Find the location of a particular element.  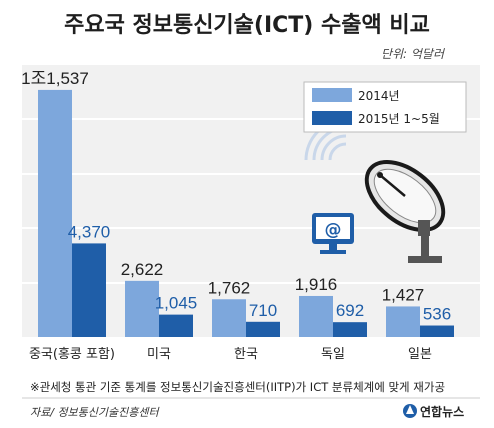

value-label-2015-0: 4,370 is located at coordinates (89, 231).